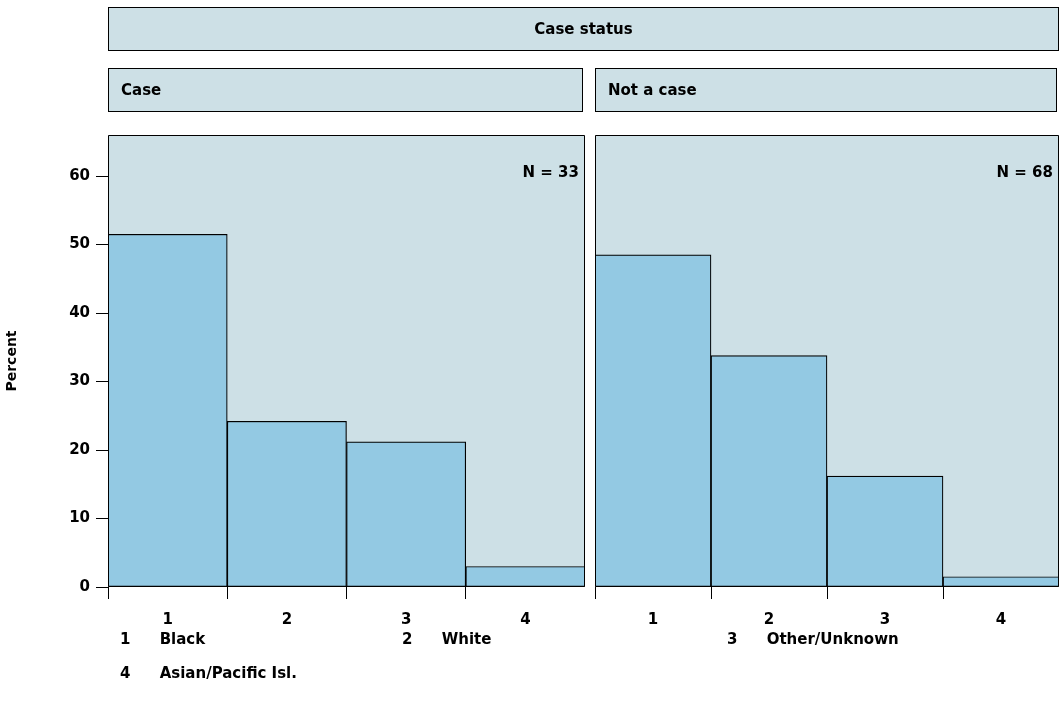 This screenshot has height=716, width=1059. Describe the element at coordinates (79, 311) in the screenshot. I see `y-tick-label: 40` at that location.